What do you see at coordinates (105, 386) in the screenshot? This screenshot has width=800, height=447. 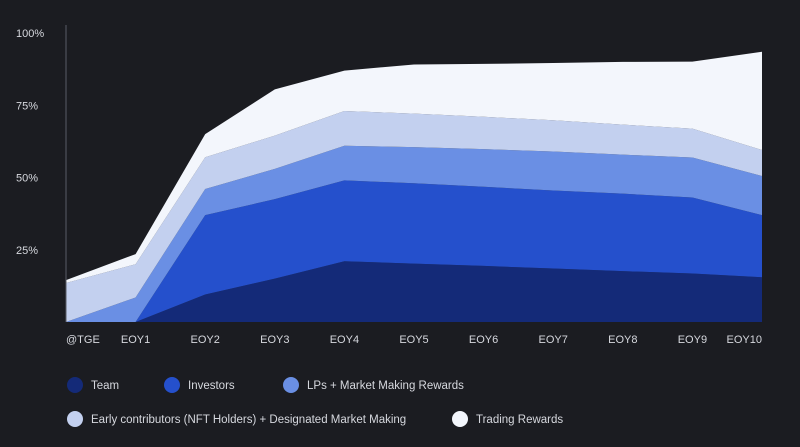 I see `legend-label: Team` at bounding box center [105, 386].